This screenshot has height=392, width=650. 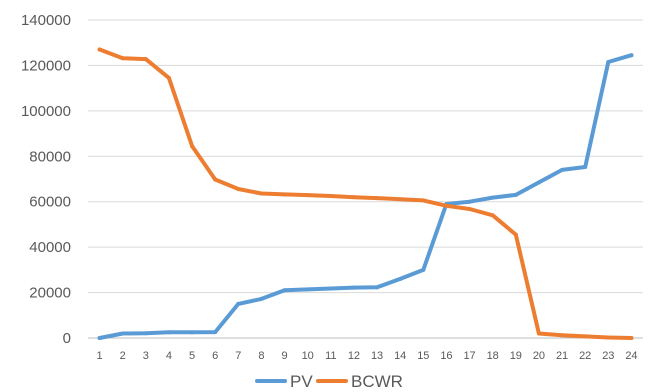 What do you see at coordinates (423, 356) in the screenshot?
I see `x-tick-label: 15` at bounding box center [423, 356].